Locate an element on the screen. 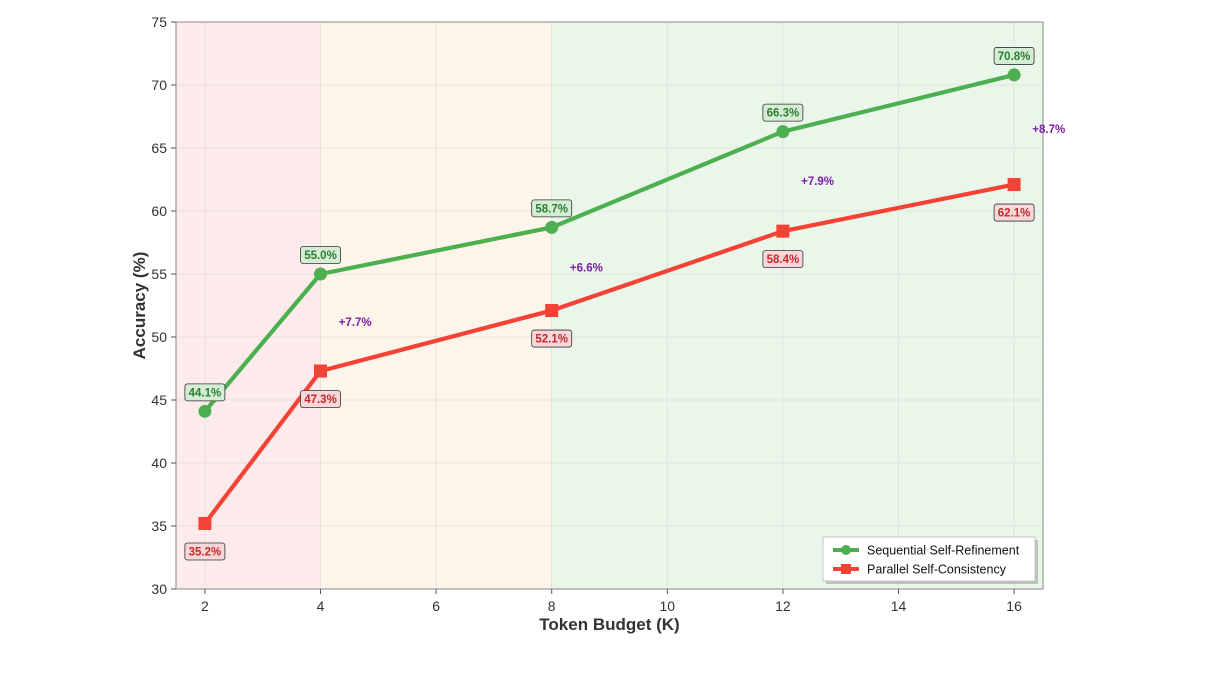 The width and height of the screenshot is (1209, 674). y-tick-label-55: 55 is located at coordinates (159, 274).